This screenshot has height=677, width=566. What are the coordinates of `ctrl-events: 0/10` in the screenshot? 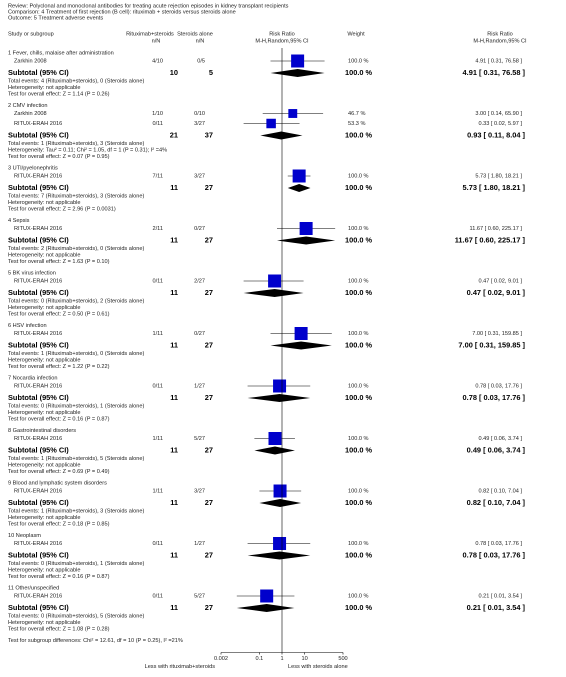 It's located at (199, 114).